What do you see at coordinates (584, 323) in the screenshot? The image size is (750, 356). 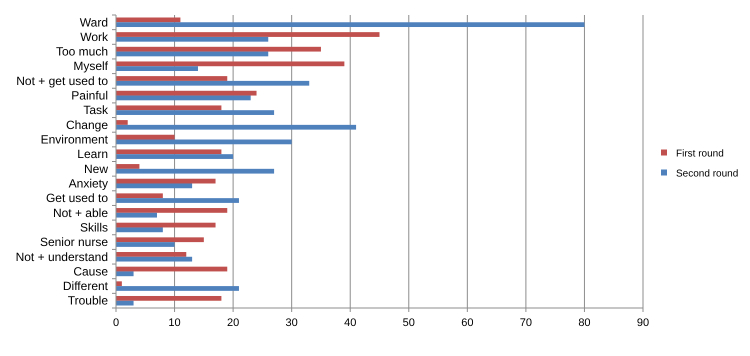 I see `x-tick-label: 80` at bounding box center [584, 323].